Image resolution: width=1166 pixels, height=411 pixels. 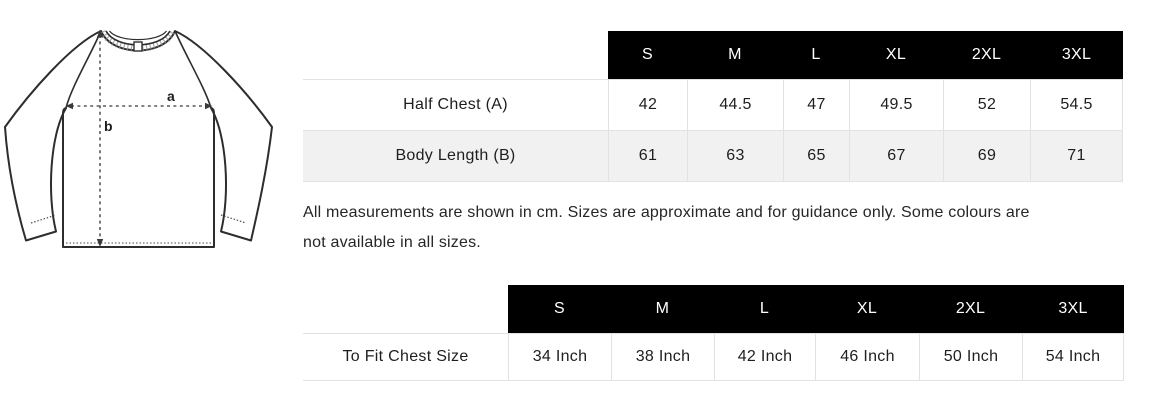 What do you see at coordinates (455, 156) in the screenshot?
I see `row-label: Body Length (B)` at bounding box center [455, 156].